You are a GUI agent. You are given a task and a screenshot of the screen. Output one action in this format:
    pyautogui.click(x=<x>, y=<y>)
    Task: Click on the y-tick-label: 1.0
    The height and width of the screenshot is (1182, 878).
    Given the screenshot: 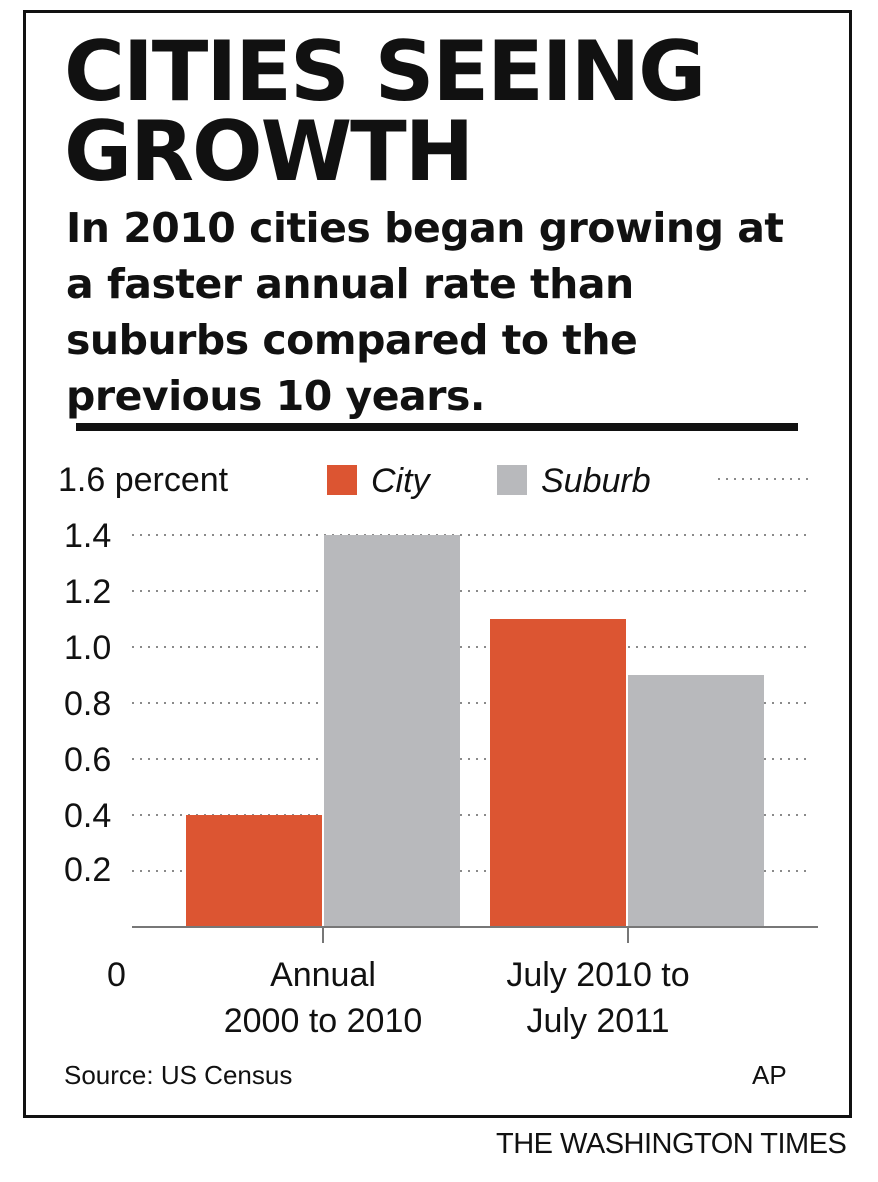 What is the action you would take?
    pyautogui.click(x=87, y=648)
    